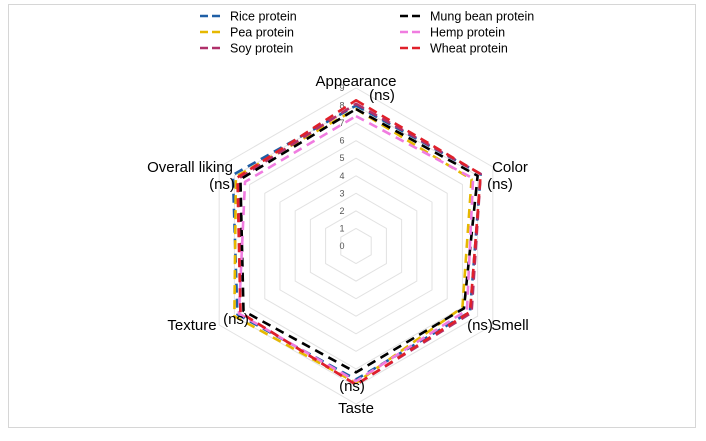  Describe the element at coordinates (262, 33) in the screenshot. I see `legend-label: Pea protein` at that location.